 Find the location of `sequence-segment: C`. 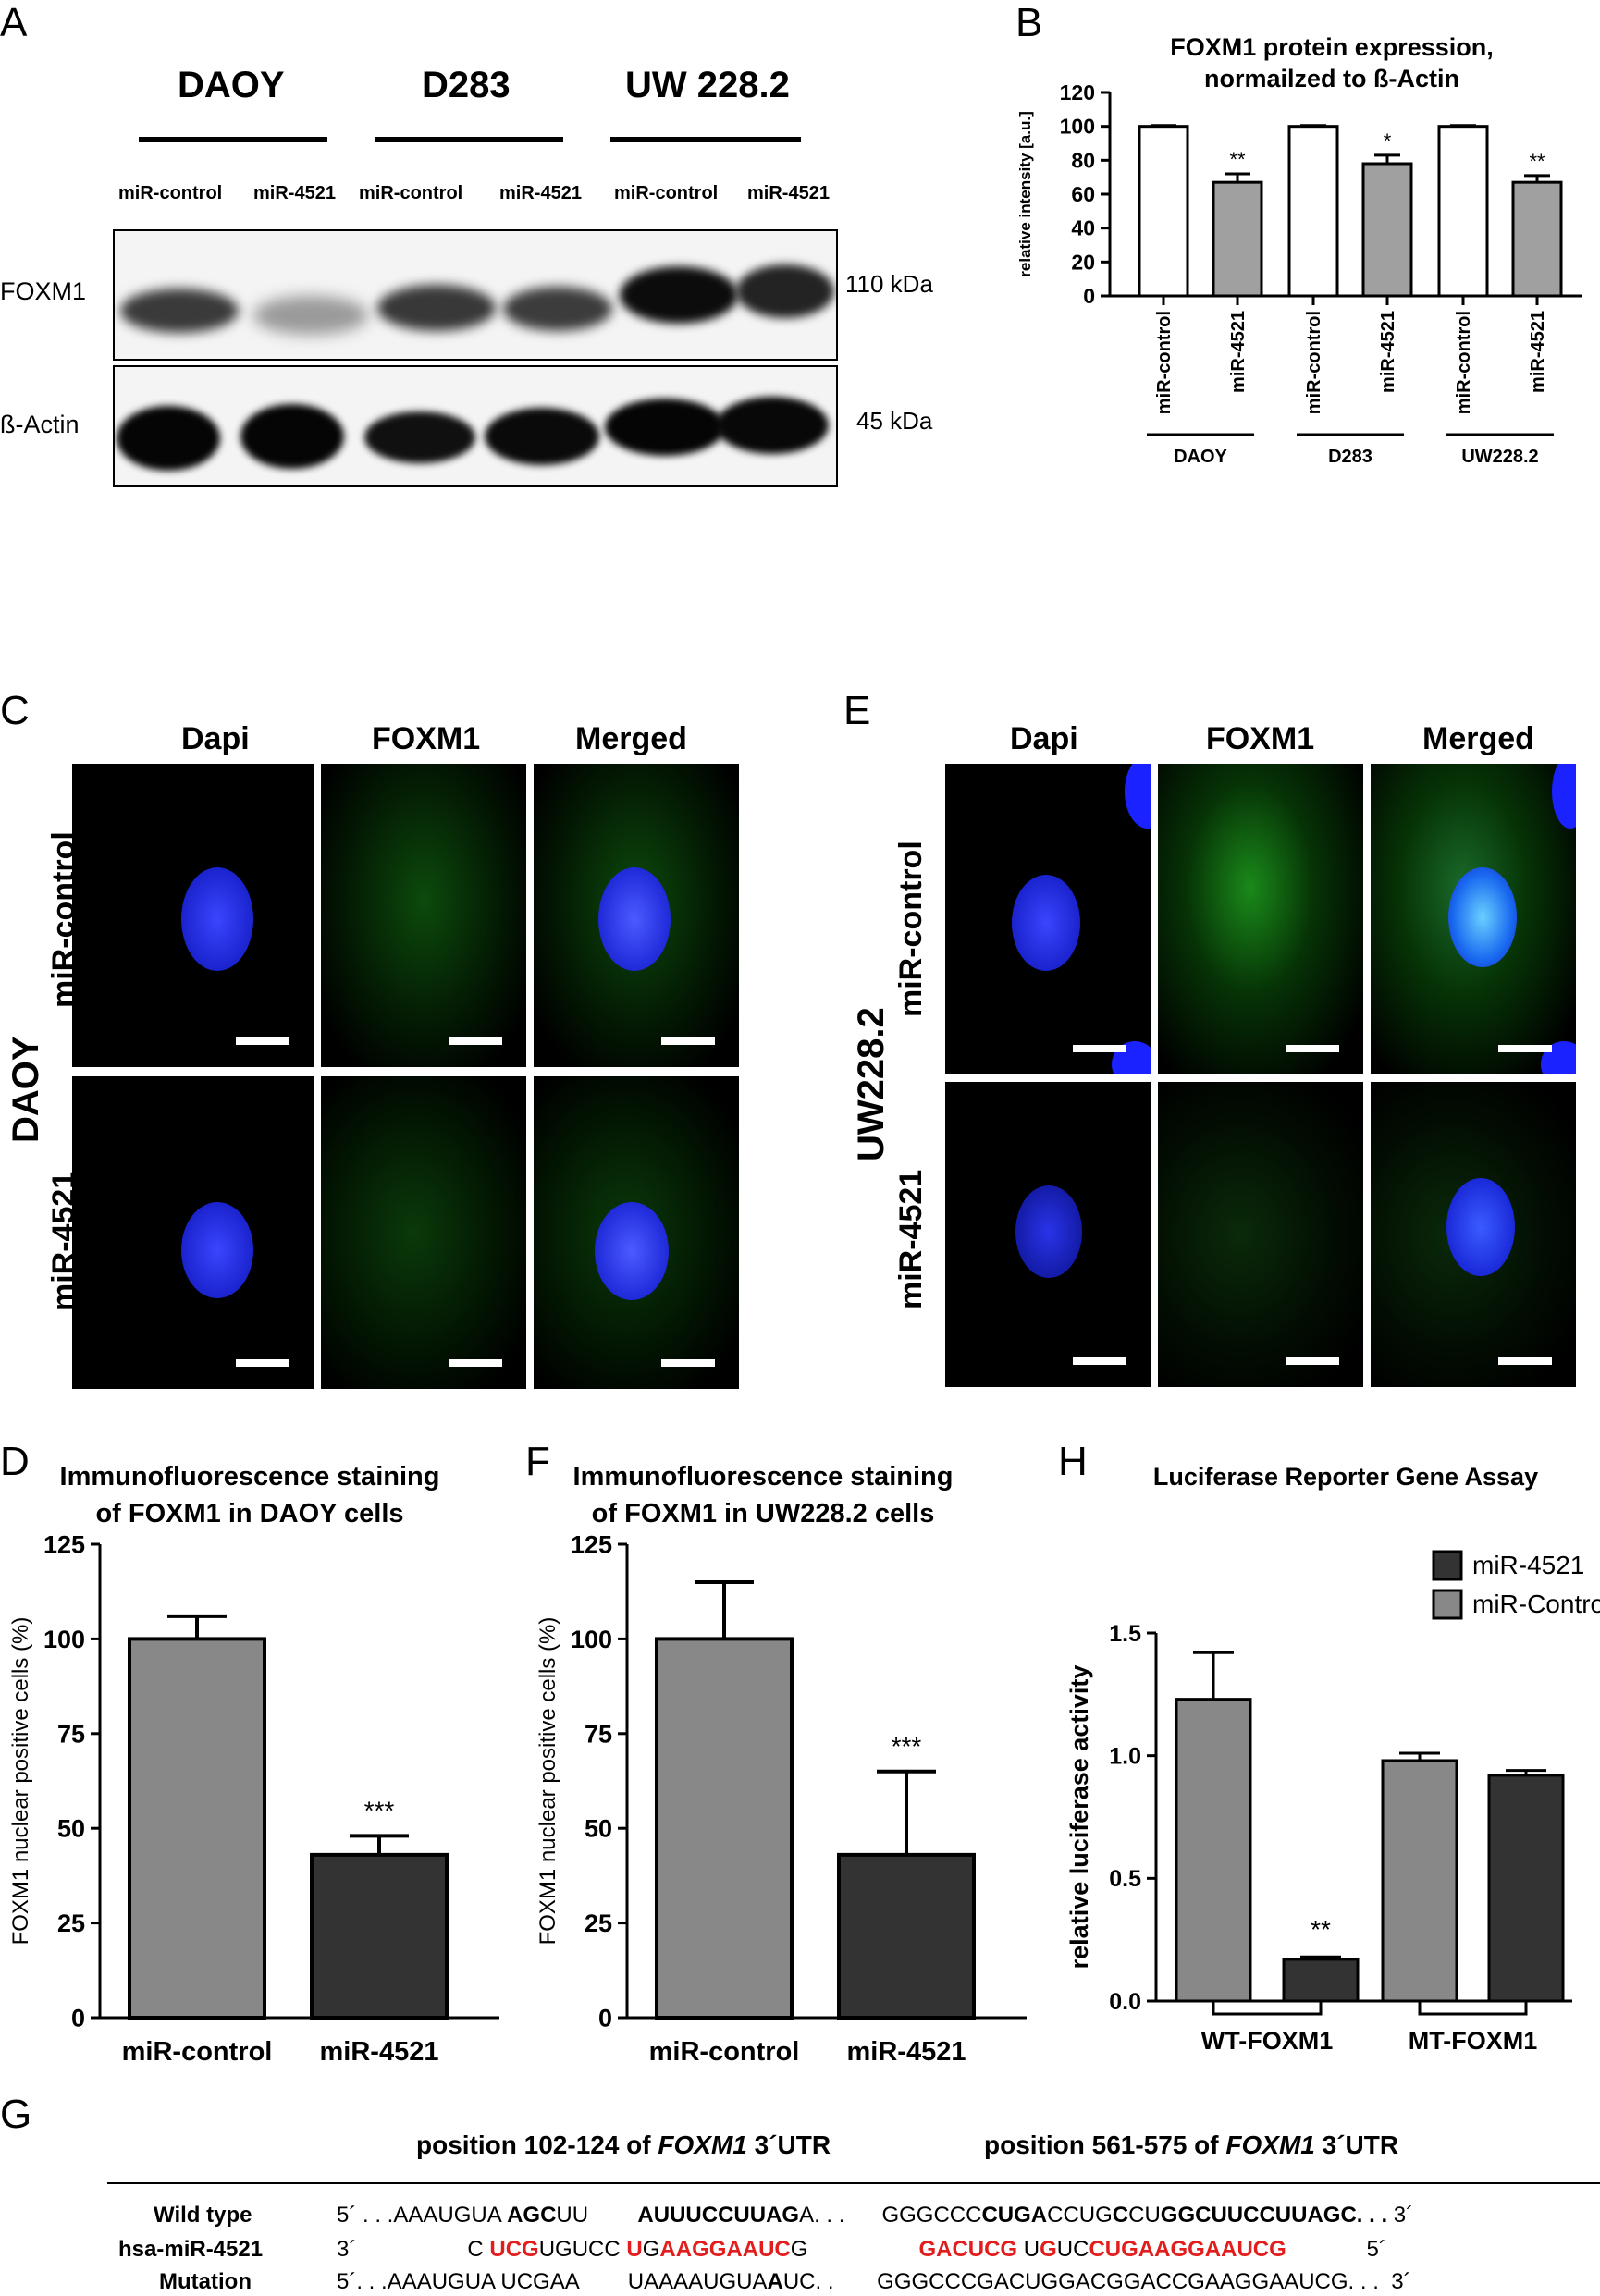

sequence-segment: C is located at coordinates (1120, 2216).